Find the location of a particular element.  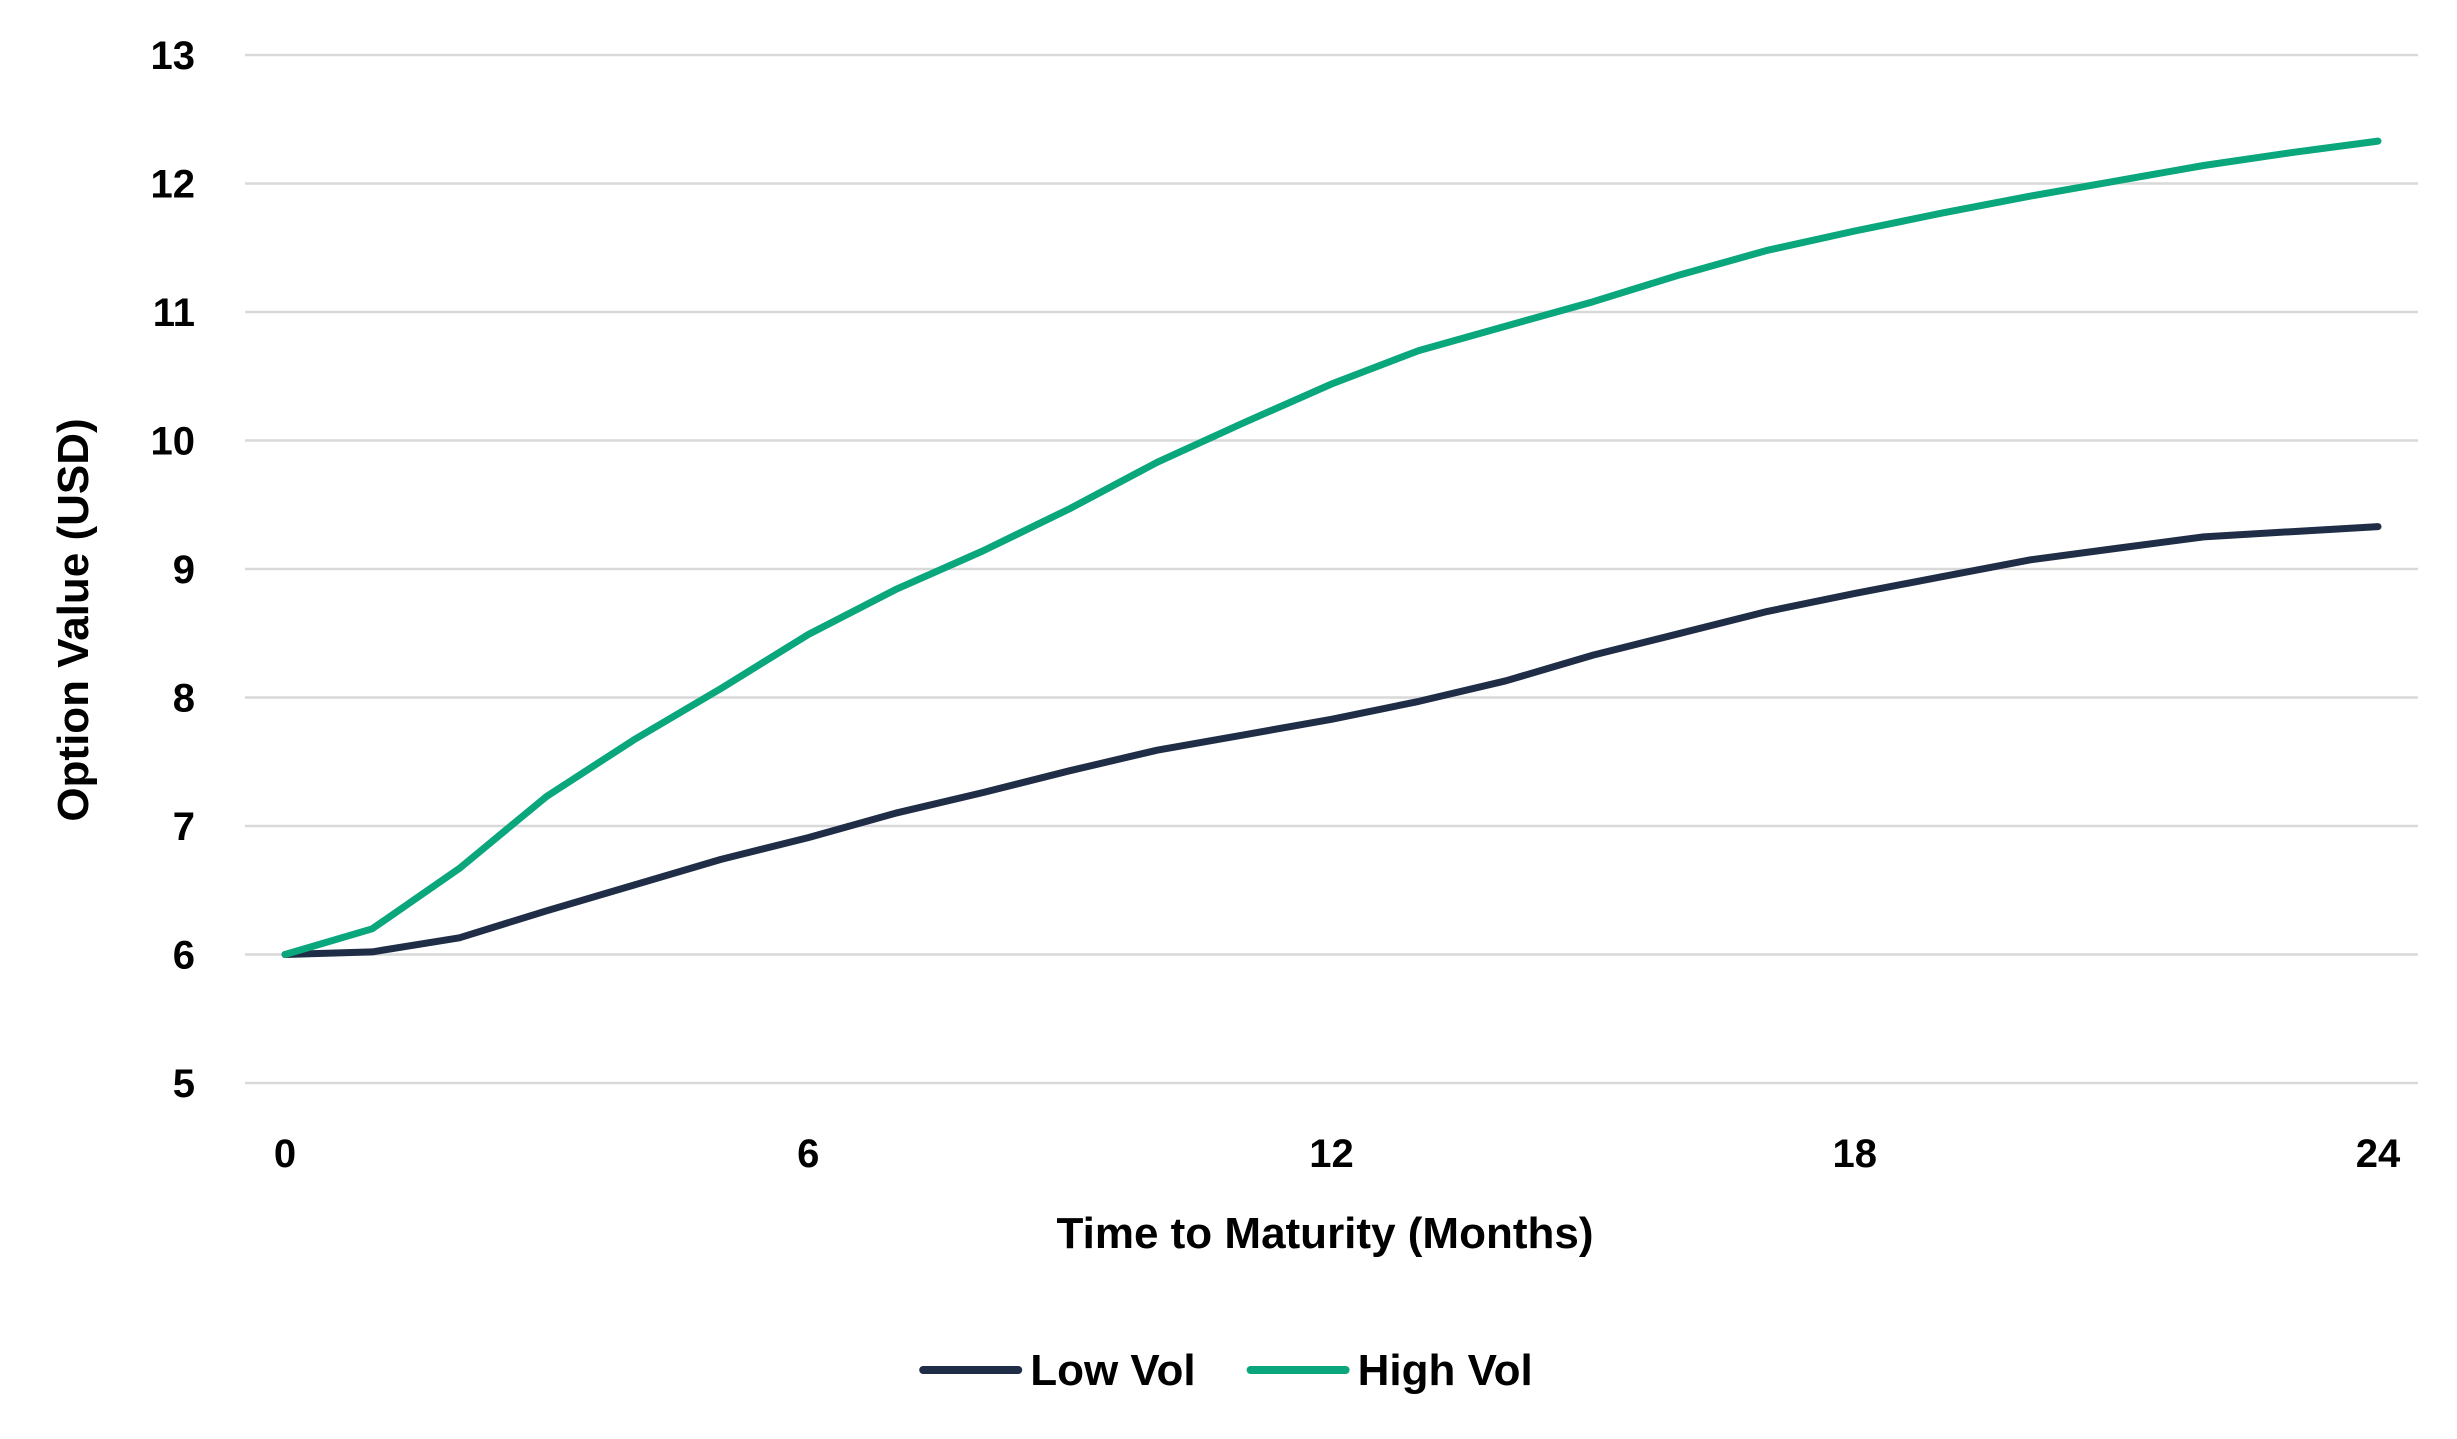

y-tick-label: 5 is located at coordinates (184, 1084).